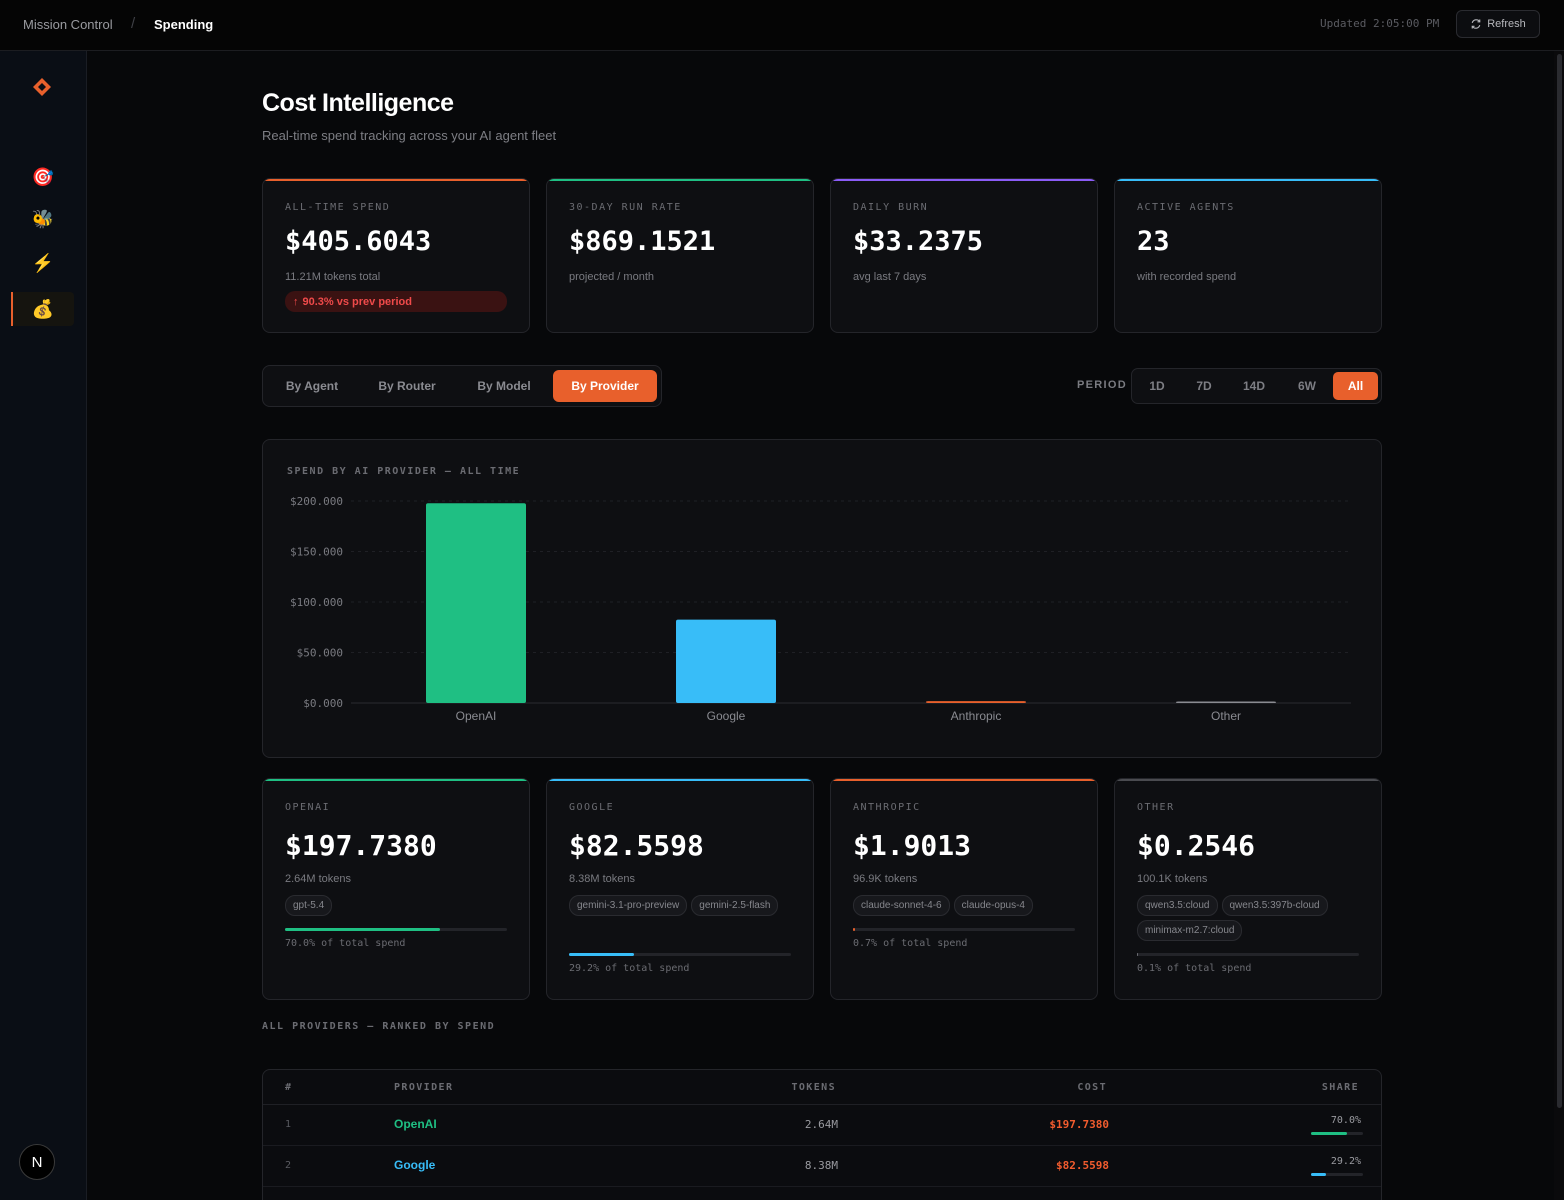 The height and width of the screenshot is (1200, 1564). What do you see at coordinates (43, 262) in the screenshot?
I see `sidebar-item-lightning-icon: ⚡` at bounding box center [43, 262].